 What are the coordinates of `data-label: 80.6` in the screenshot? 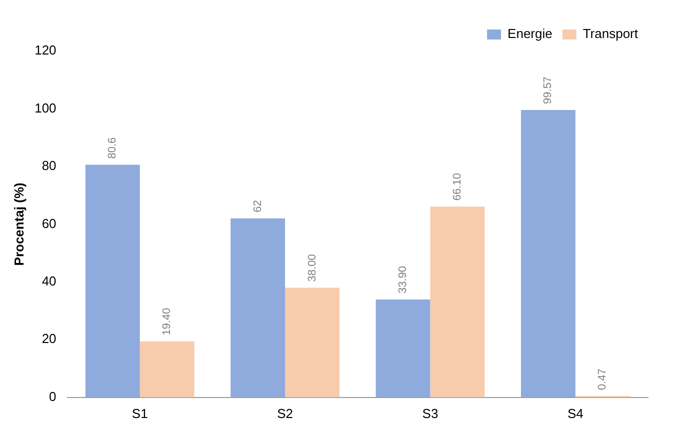 It's located at (112, 148).